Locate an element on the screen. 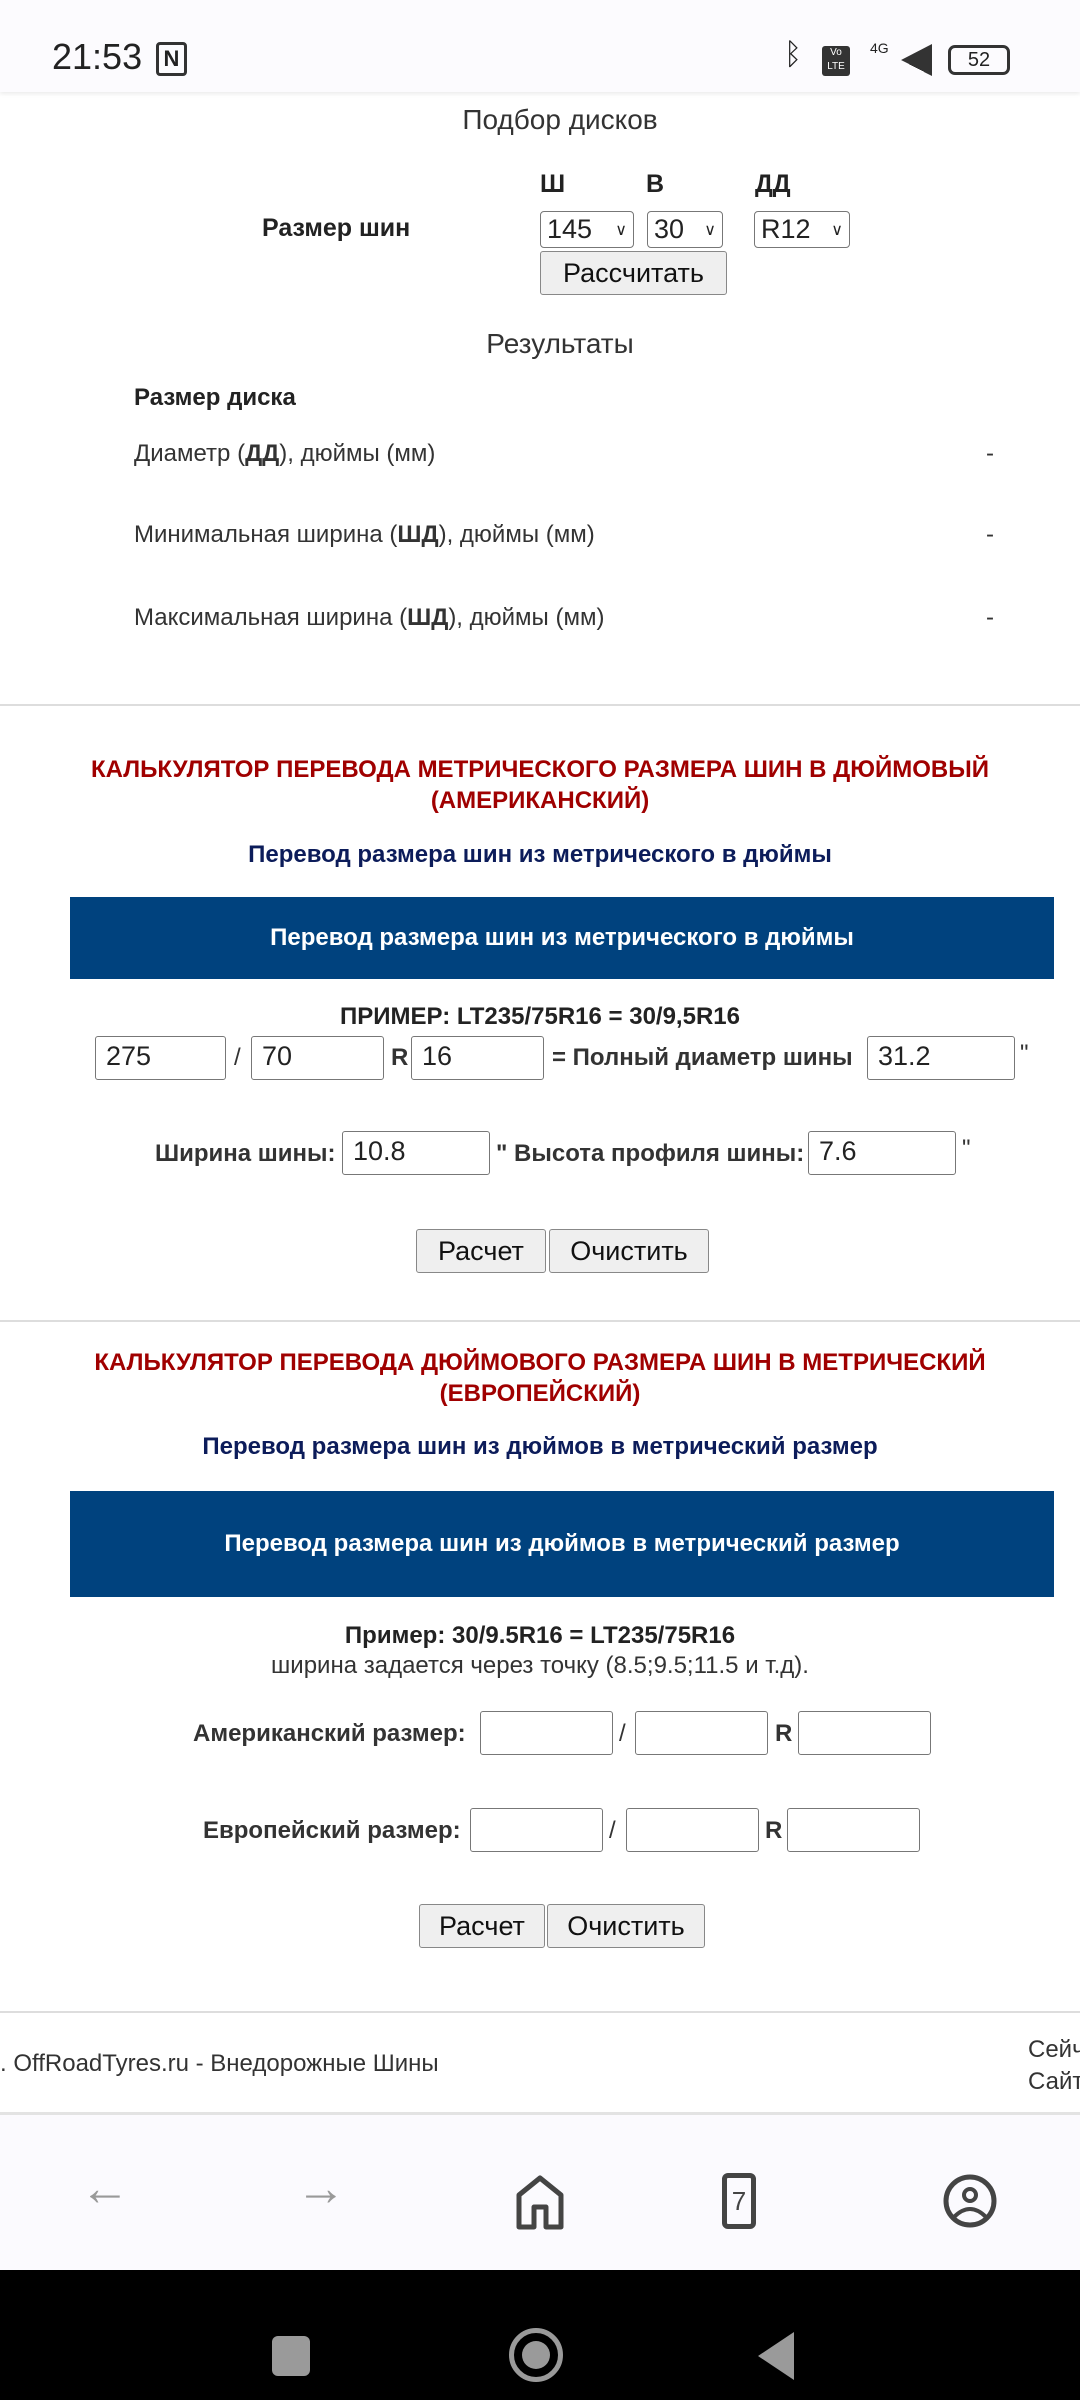 The image size is (1080, 2400). diameter-select: R12 ∨ is located at coordinates (802, 229).